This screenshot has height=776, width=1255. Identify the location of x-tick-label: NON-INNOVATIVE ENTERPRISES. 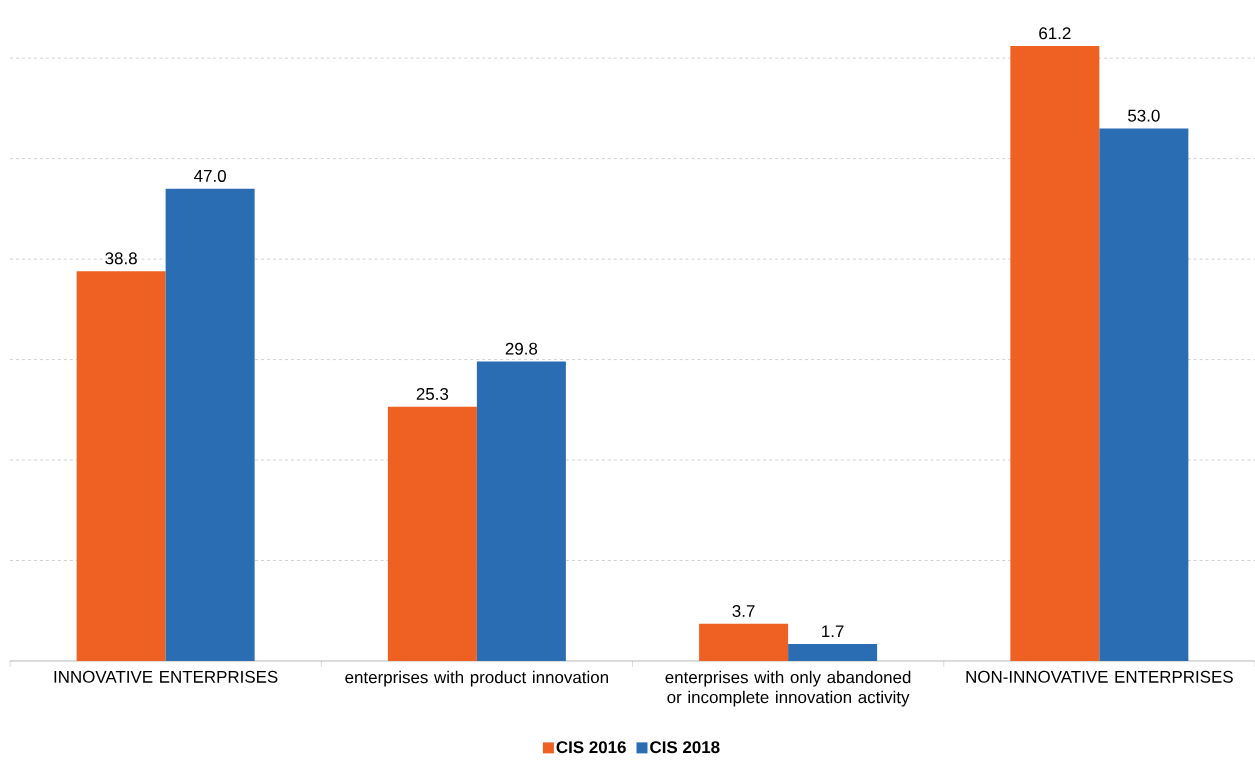
(1099, 676).